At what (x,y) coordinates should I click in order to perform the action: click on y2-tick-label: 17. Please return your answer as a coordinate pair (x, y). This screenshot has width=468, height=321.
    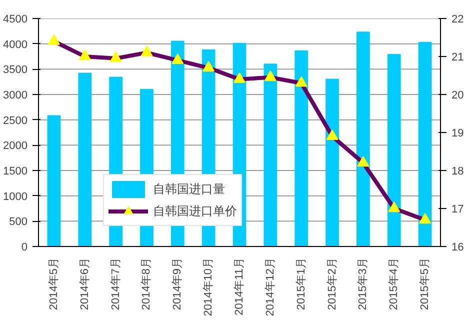
    Looking at the image, I should click on (458, 210).